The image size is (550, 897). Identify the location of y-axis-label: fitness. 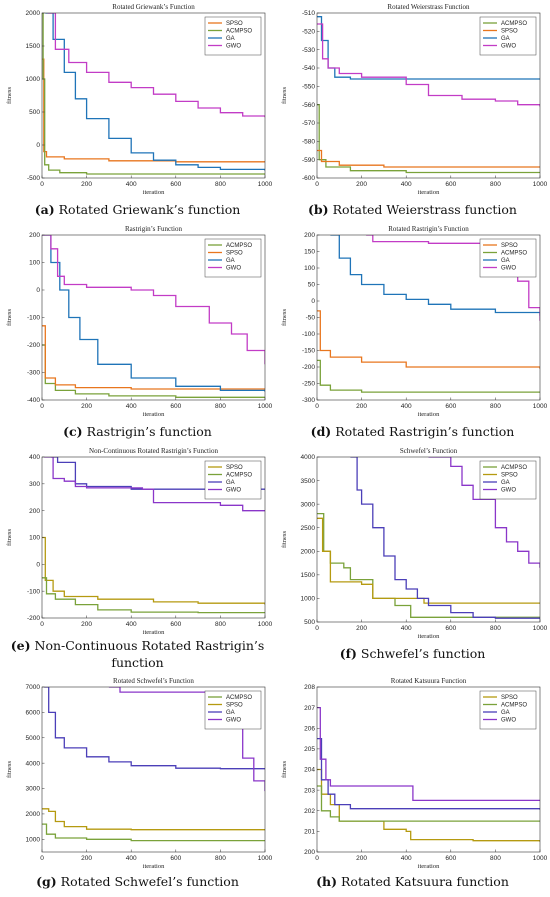
(9, 769).